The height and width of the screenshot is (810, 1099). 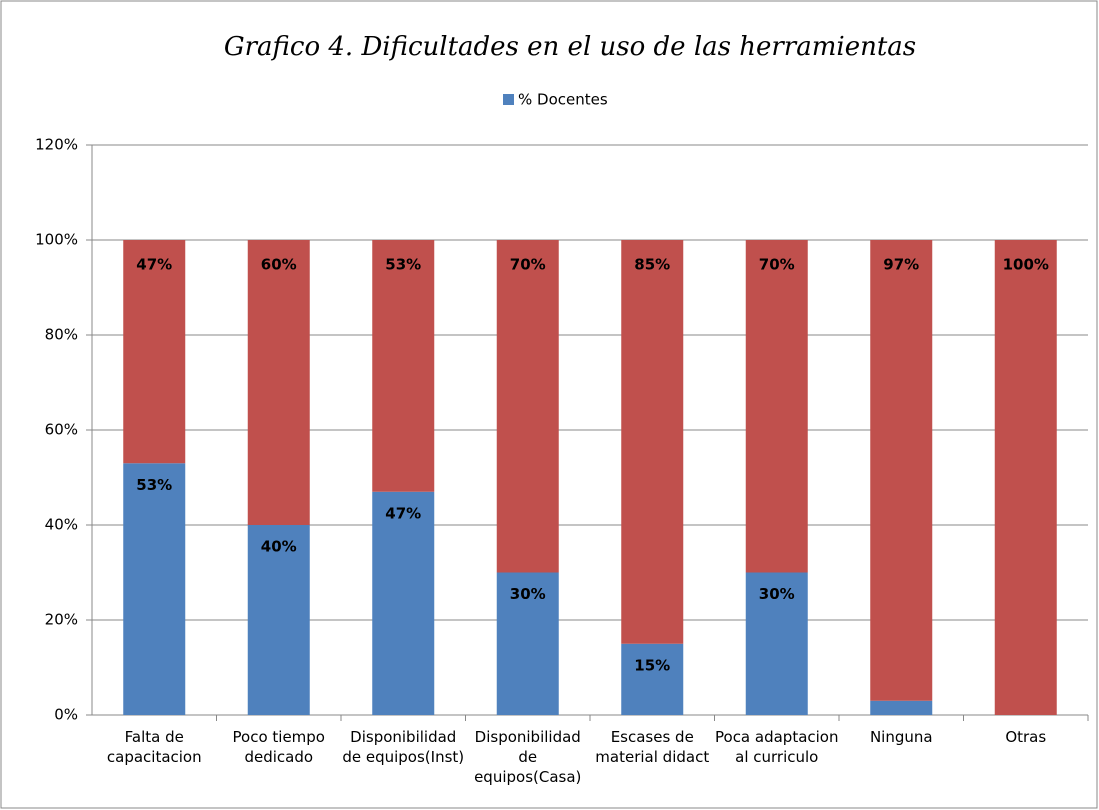 I want to click on y-tick-label: 0%, so click(x=66, y=715).